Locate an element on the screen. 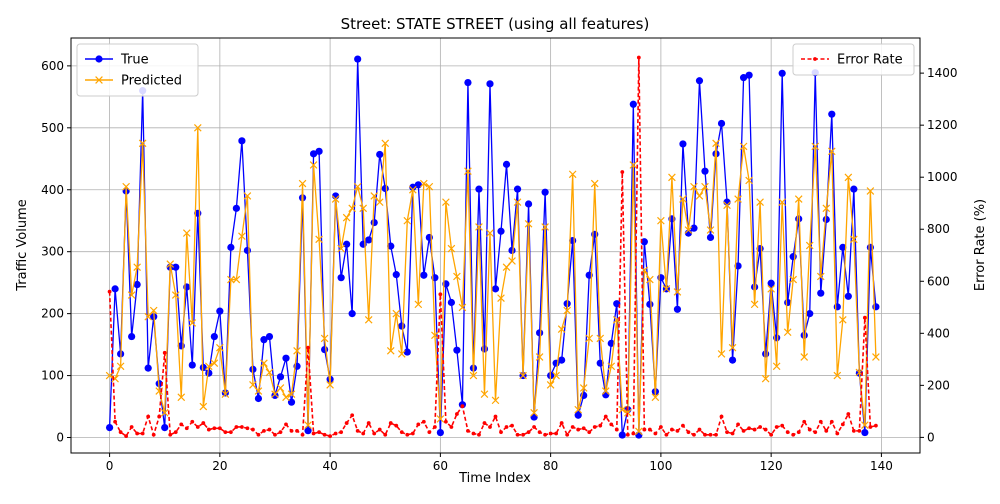  y-tick-label: 400 is located at coordinates (52, 190).